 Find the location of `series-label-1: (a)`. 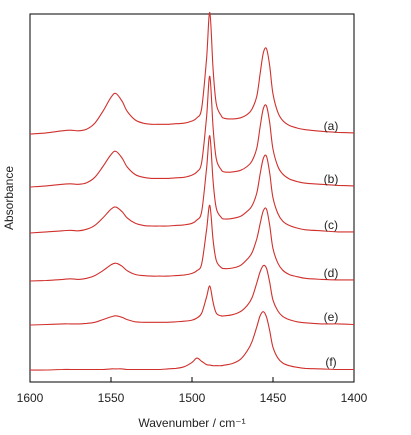

series-label-1: (a) is located at coordinates (331, 126).